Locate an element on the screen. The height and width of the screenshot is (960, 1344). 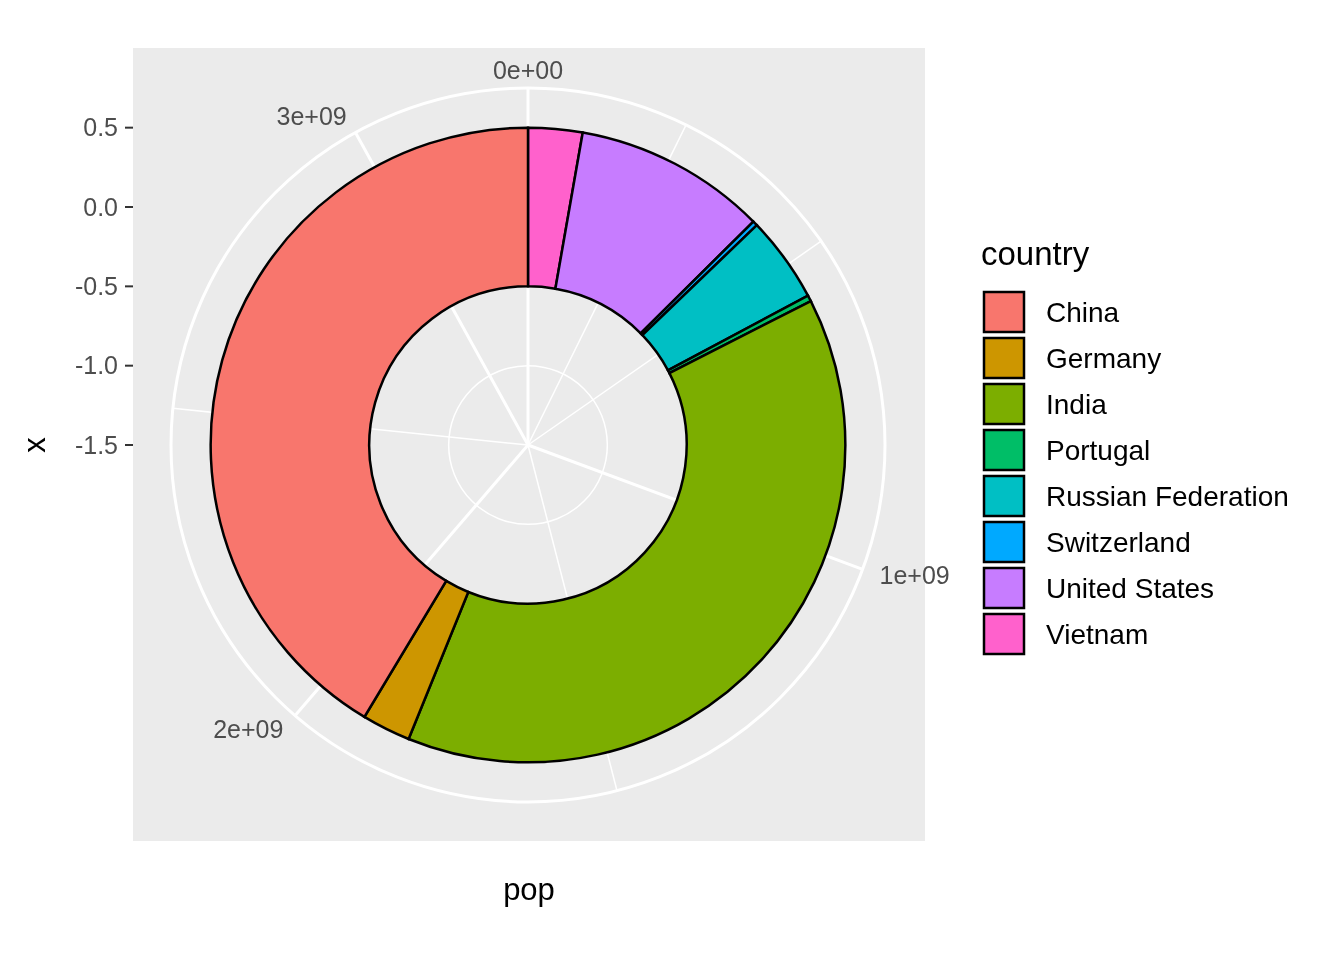
legend-label: Switzerland is located at coordinates (1118, 542).